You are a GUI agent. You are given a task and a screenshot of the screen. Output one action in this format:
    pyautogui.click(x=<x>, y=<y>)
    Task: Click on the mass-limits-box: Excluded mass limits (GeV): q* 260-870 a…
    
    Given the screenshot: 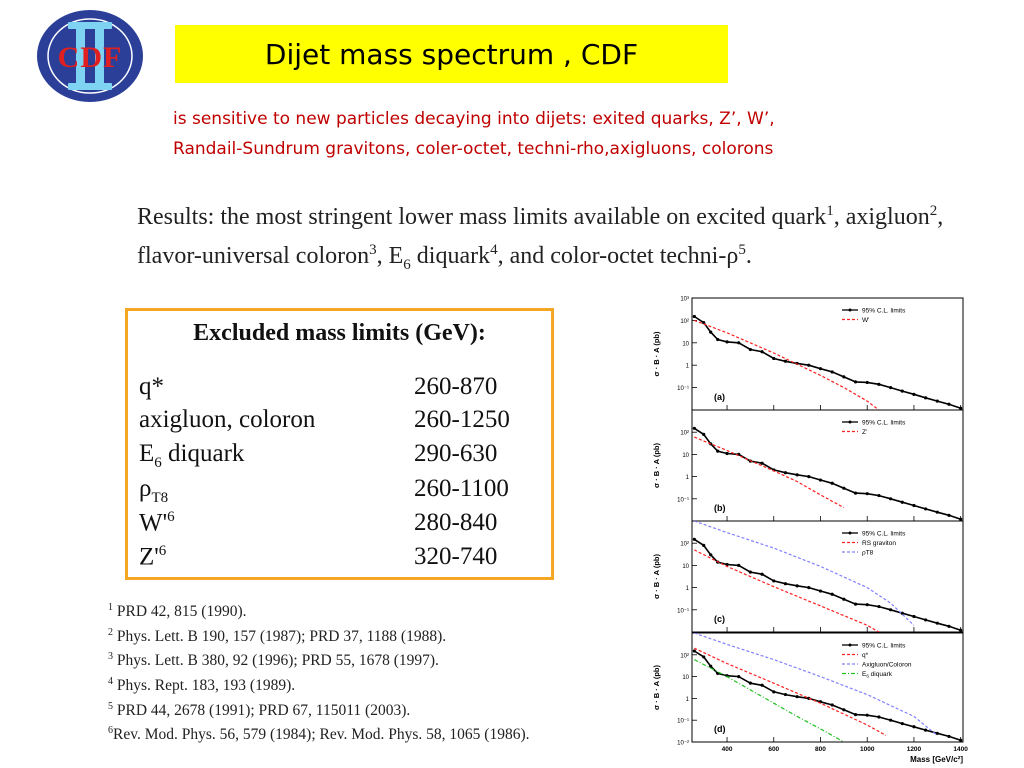 What is the action you would take?
    pyautogui.click(x=339, y=444)
    